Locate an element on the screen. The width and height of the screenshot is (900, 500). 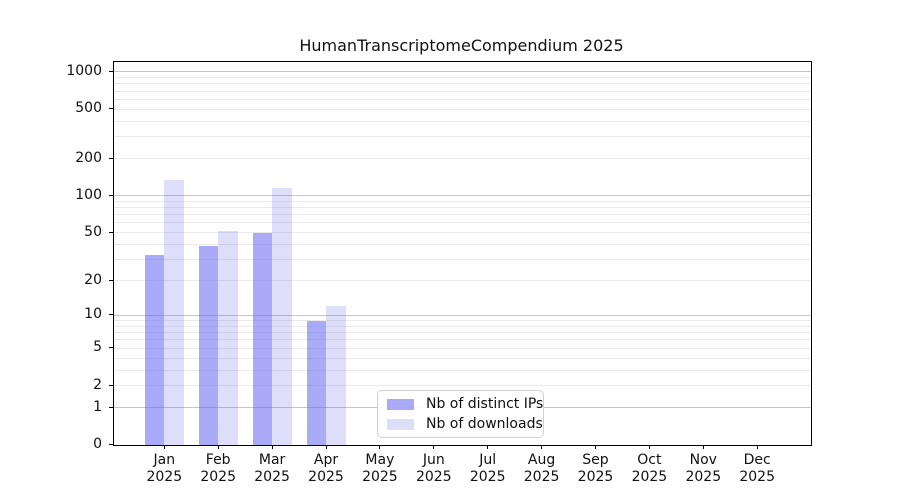
y-tick-label-1: 1 is located at coordinates (97, 406).